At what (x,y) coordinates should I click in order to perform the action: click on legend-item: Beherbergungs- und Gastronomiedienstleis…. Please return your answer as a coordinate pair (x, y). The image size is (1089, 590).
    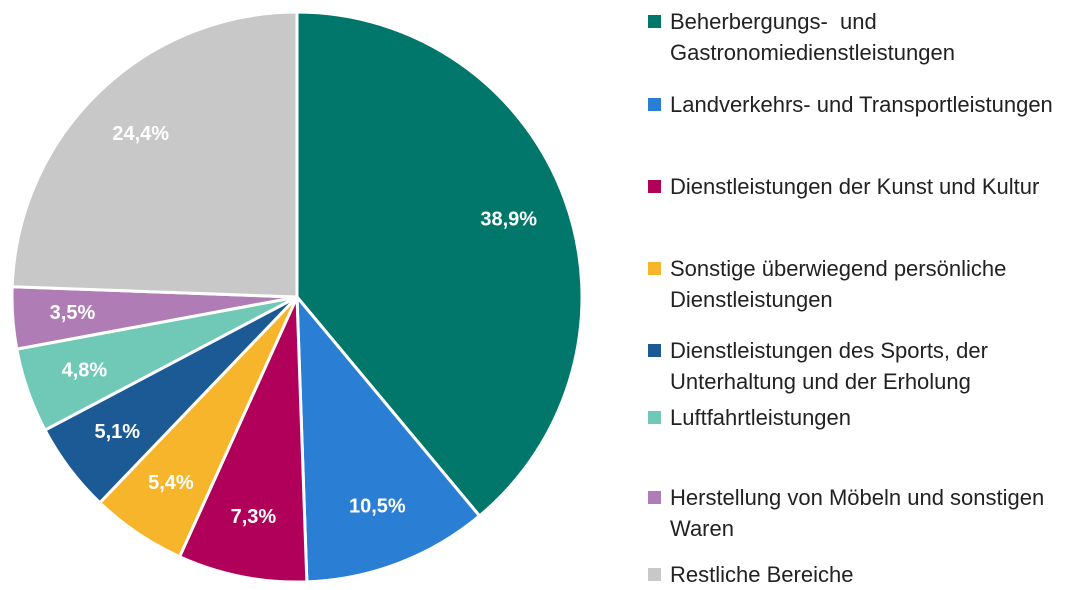
    Looking at the image, I should click on (868, 37).